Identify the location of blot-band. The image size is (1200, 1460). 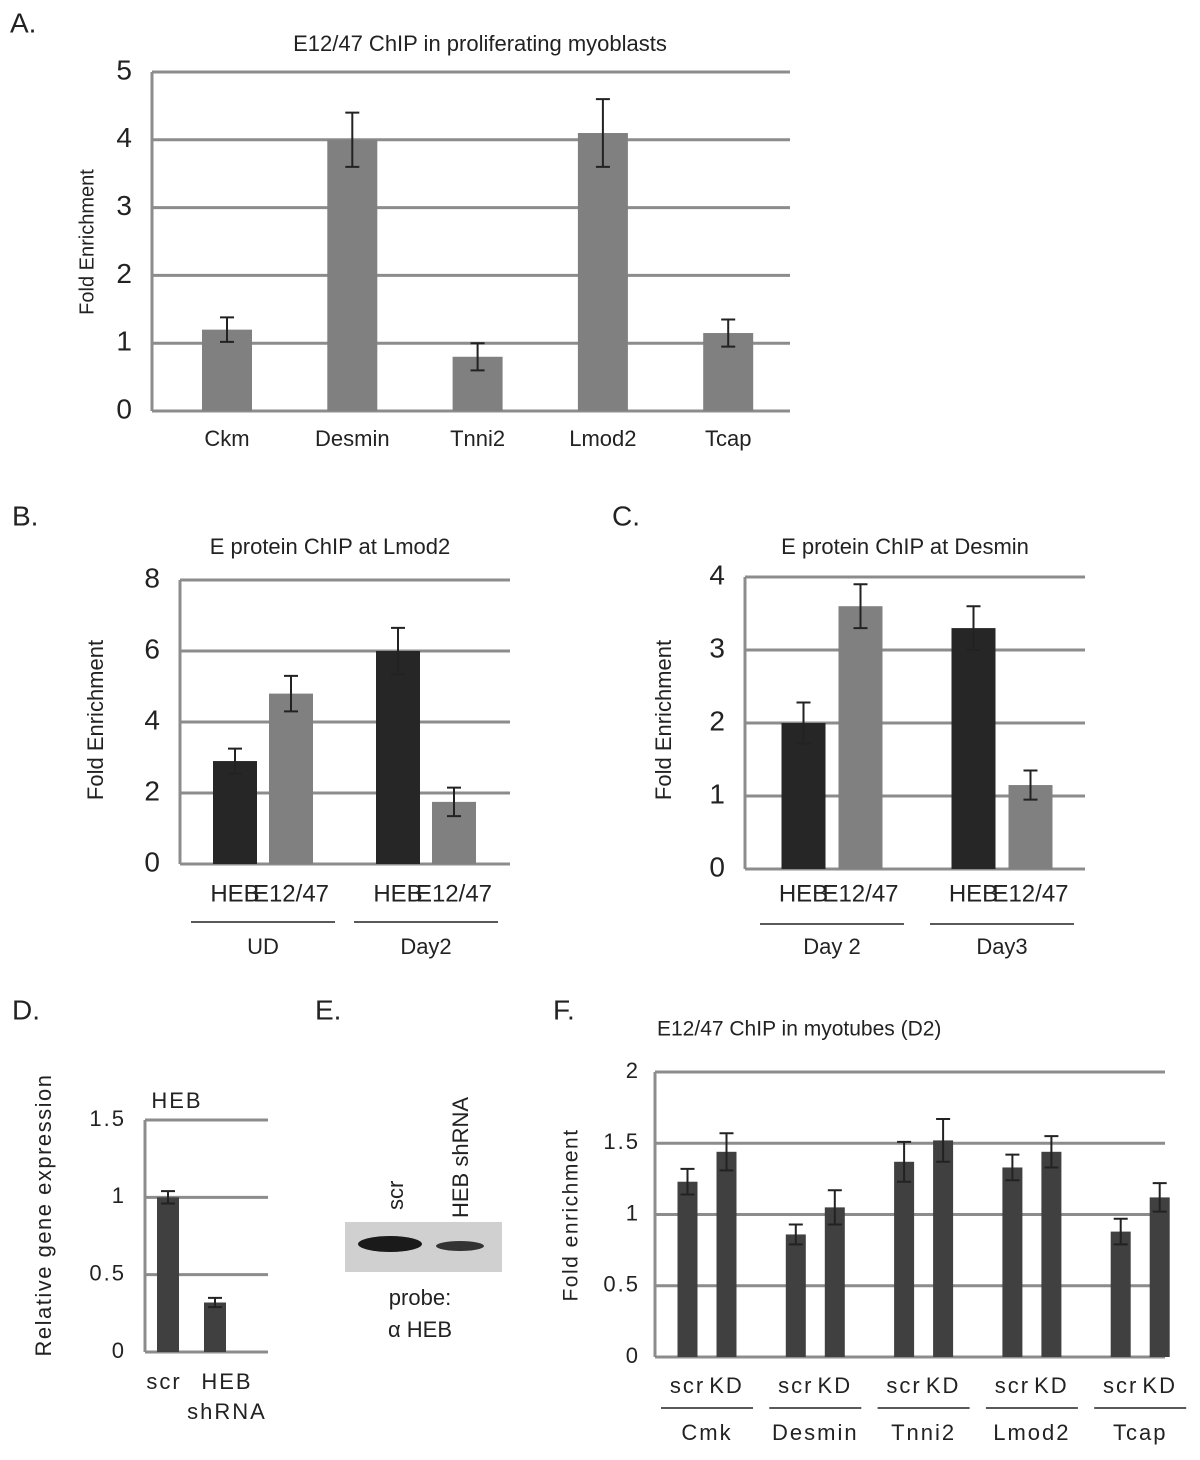
(460, 1246).